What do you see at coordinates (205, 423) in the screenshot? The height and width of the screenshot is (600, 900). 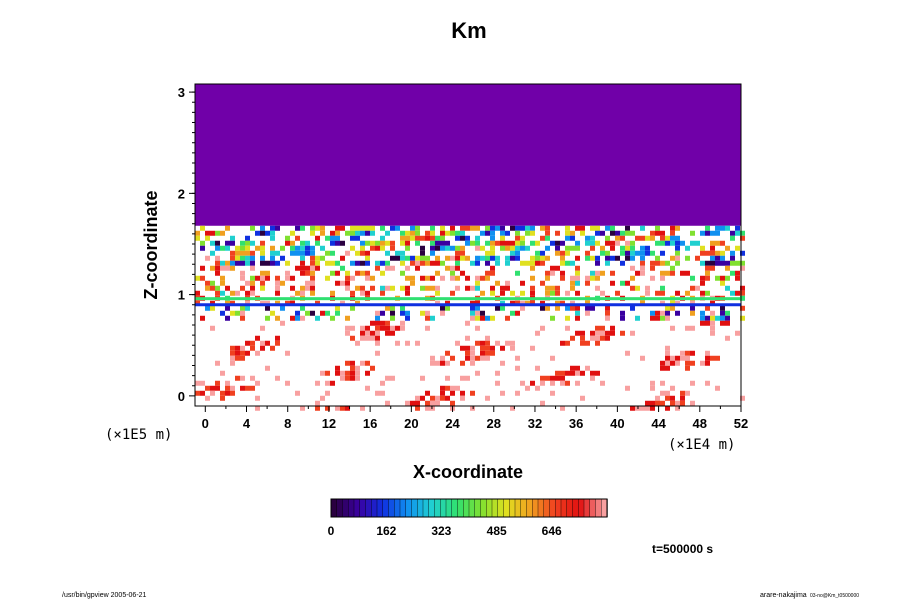 I see `x-tick-label: 0` at bounding box center [205, 423].